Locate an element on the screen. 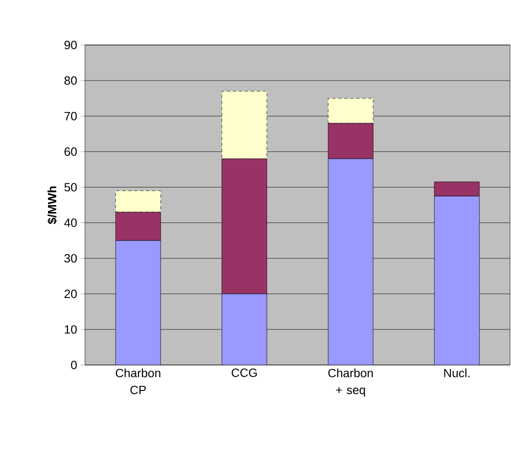  y-axis-title: $/MWh is located at coordinates (52, 205).